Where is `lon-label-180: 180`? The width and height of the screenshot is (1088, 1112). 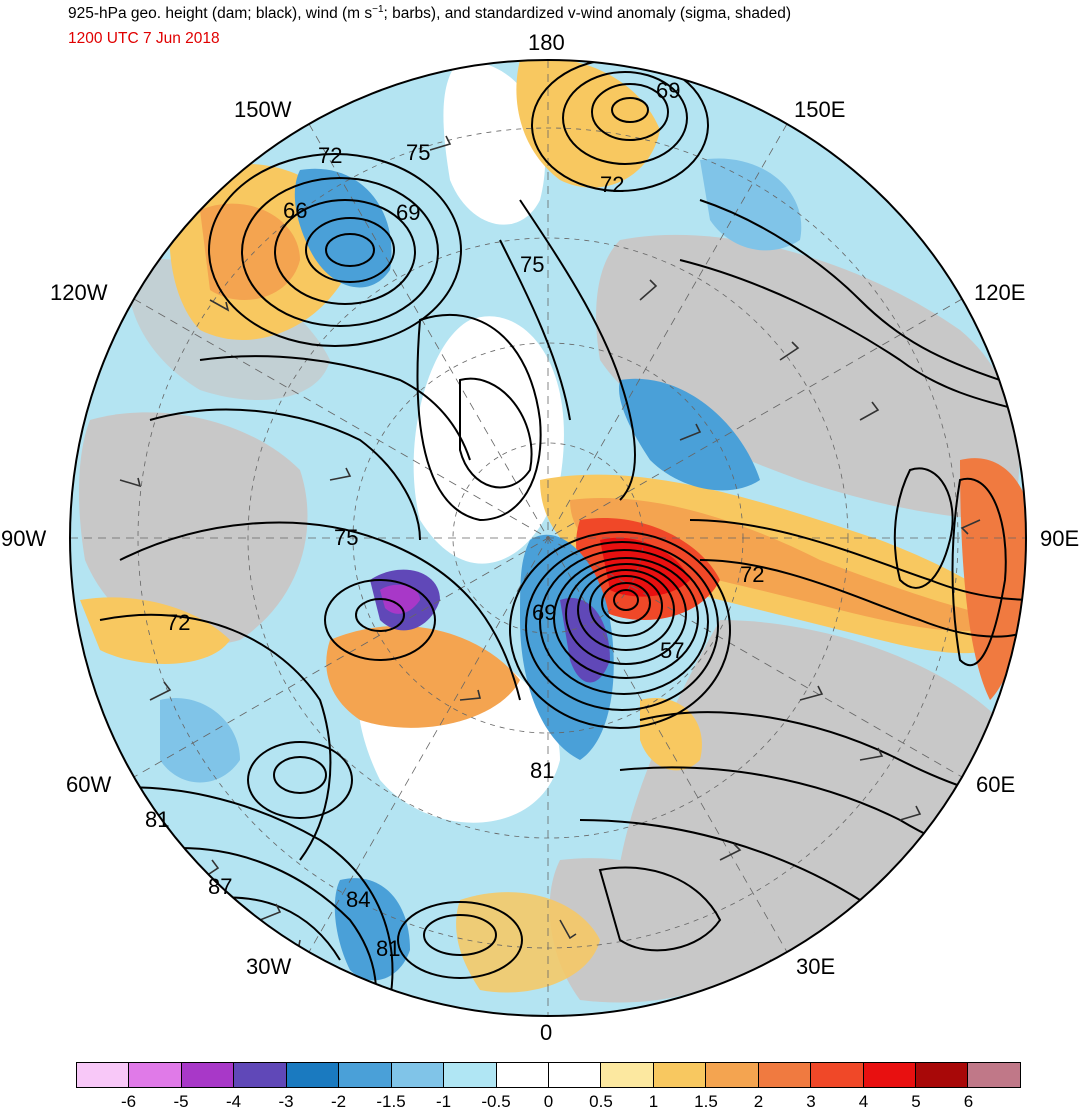
lon-label-180: 180 is located at coordinates (546, 42).